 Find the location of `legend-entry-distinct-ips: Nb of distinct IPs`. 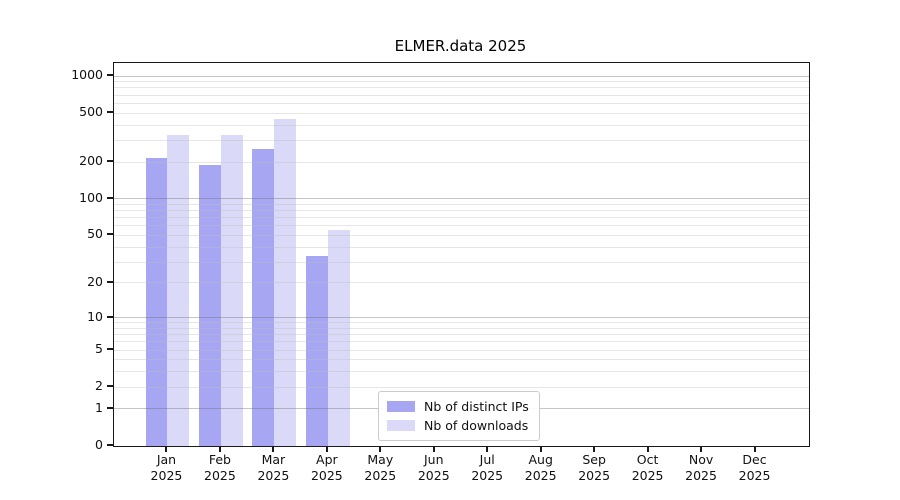

legend-entry-distinct-ips: Nb of distinct IPs is located at coordinates (458, 406).